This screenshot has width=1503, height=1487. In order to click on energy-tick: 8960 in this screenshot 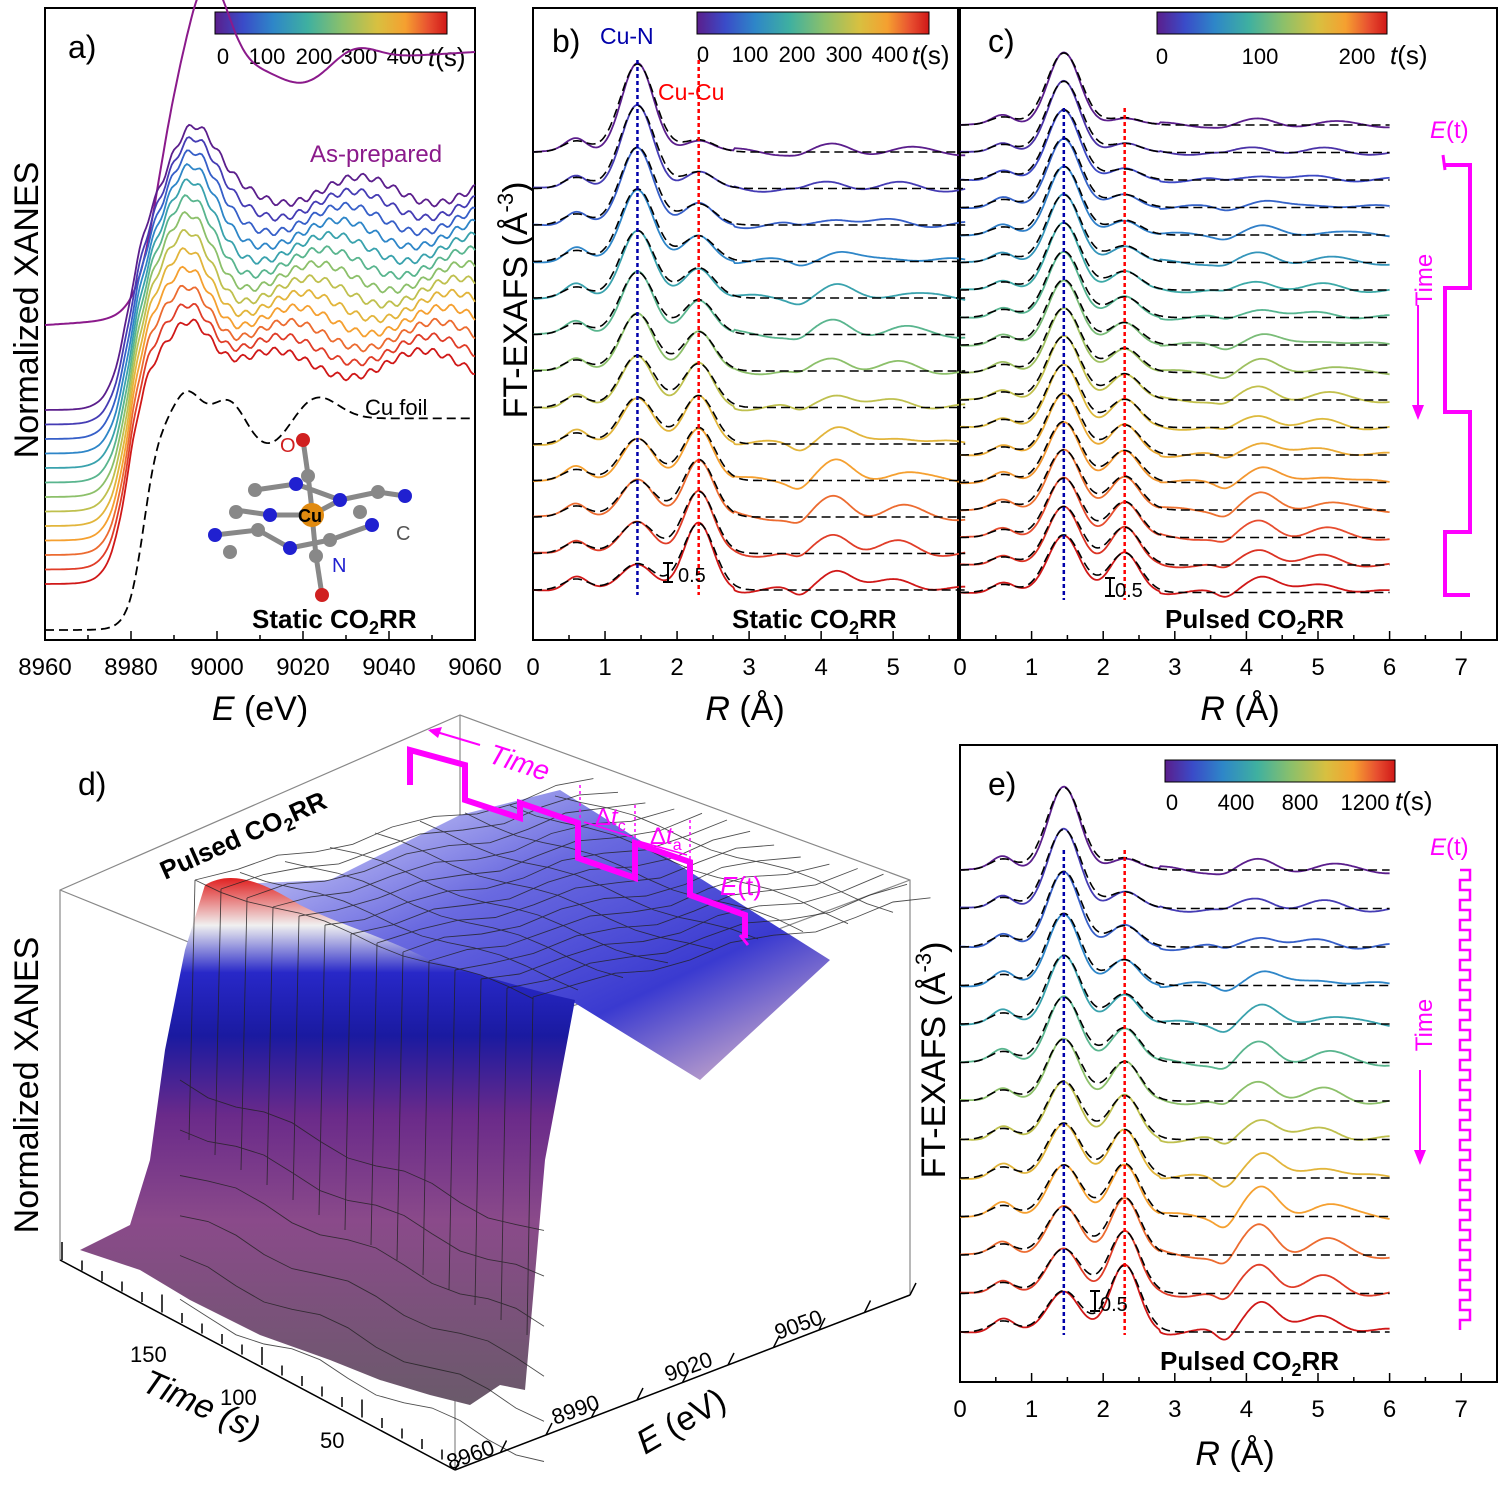, I will do `click(470, 1454)`.